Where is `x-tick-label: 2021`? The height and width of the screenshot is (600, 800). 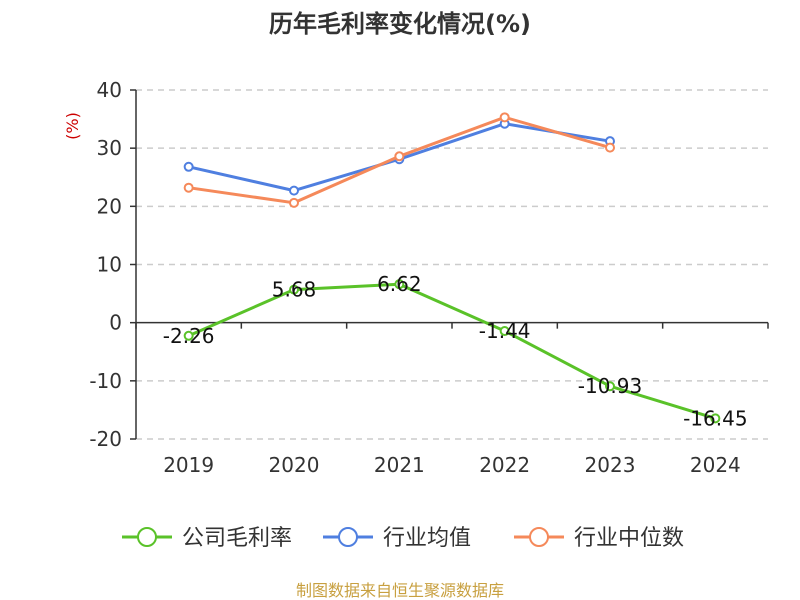
x-tick-label: 2021 is located at coordinates (399, 465).